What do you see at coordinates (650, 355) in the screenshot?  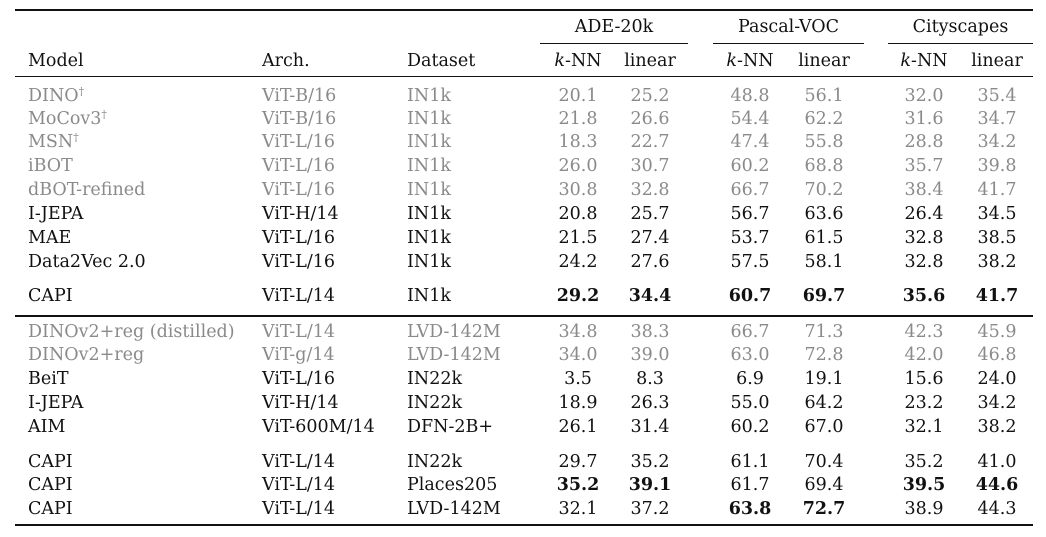 I see `value-cell: 39.0` at bounding box center [650, 355].